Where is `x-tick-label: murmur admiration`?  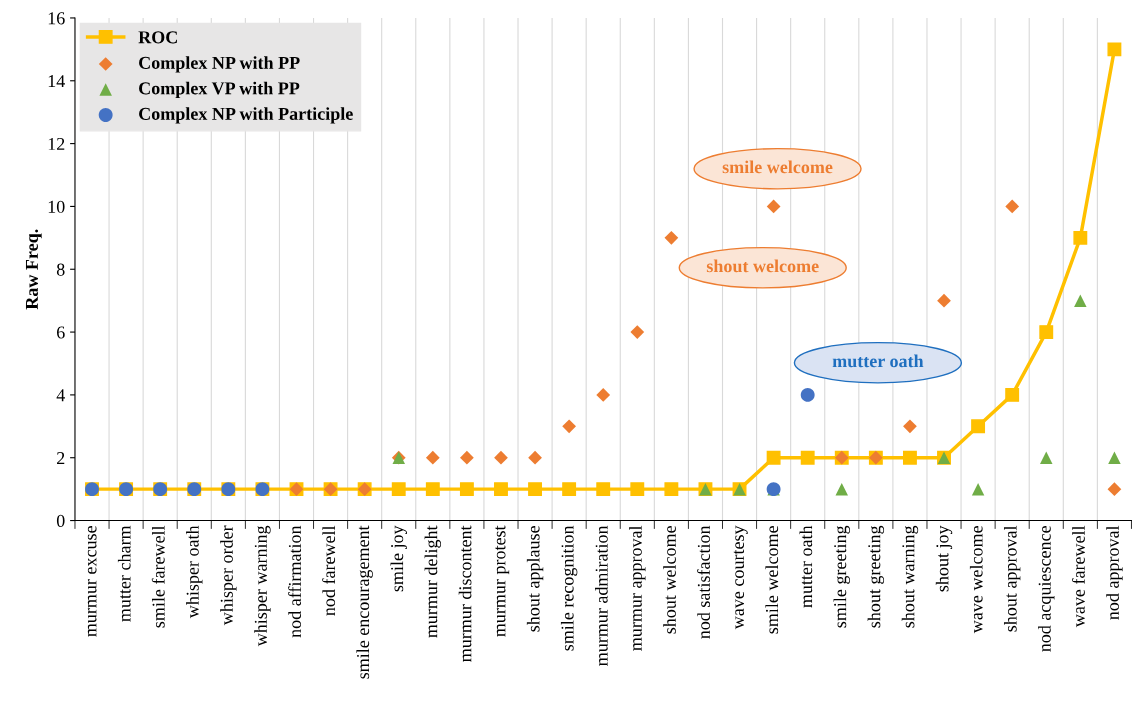
x-tick-label: murmur admiration is located at coordinates (601, 595).